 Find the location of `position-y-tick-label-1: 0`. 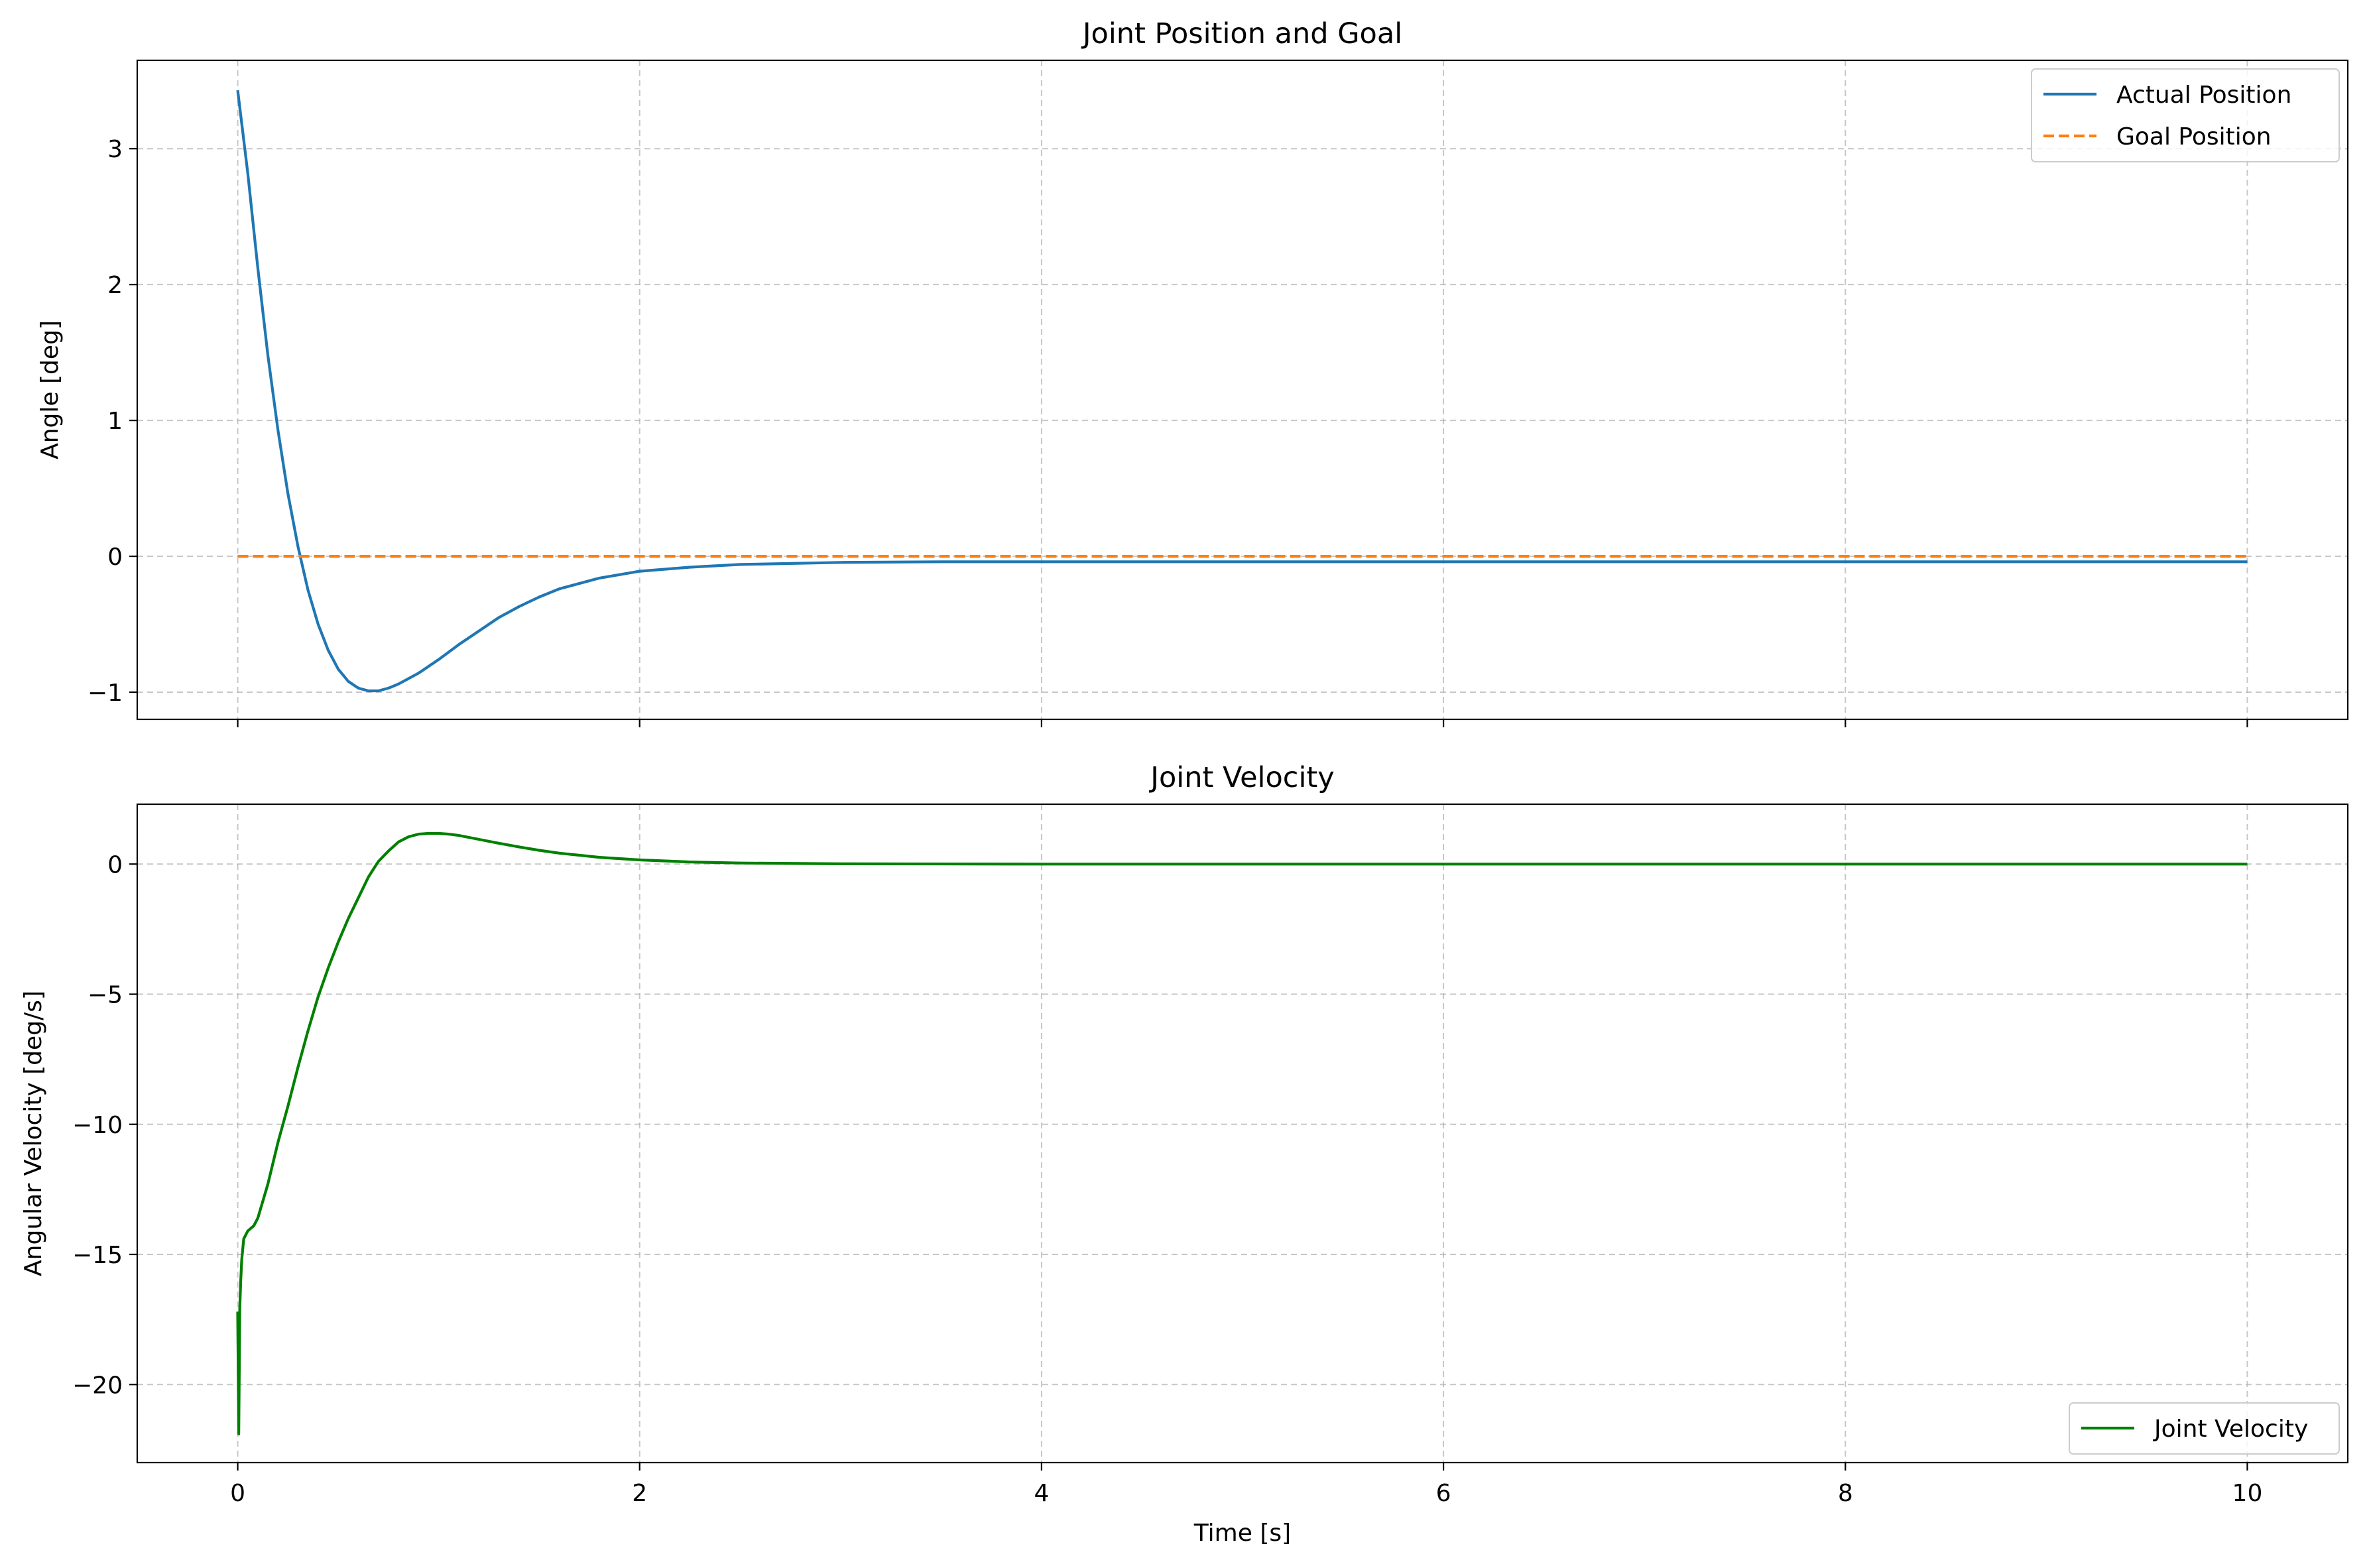

position-y-tick-label-1: 0 is located at coordinates (115, 557).